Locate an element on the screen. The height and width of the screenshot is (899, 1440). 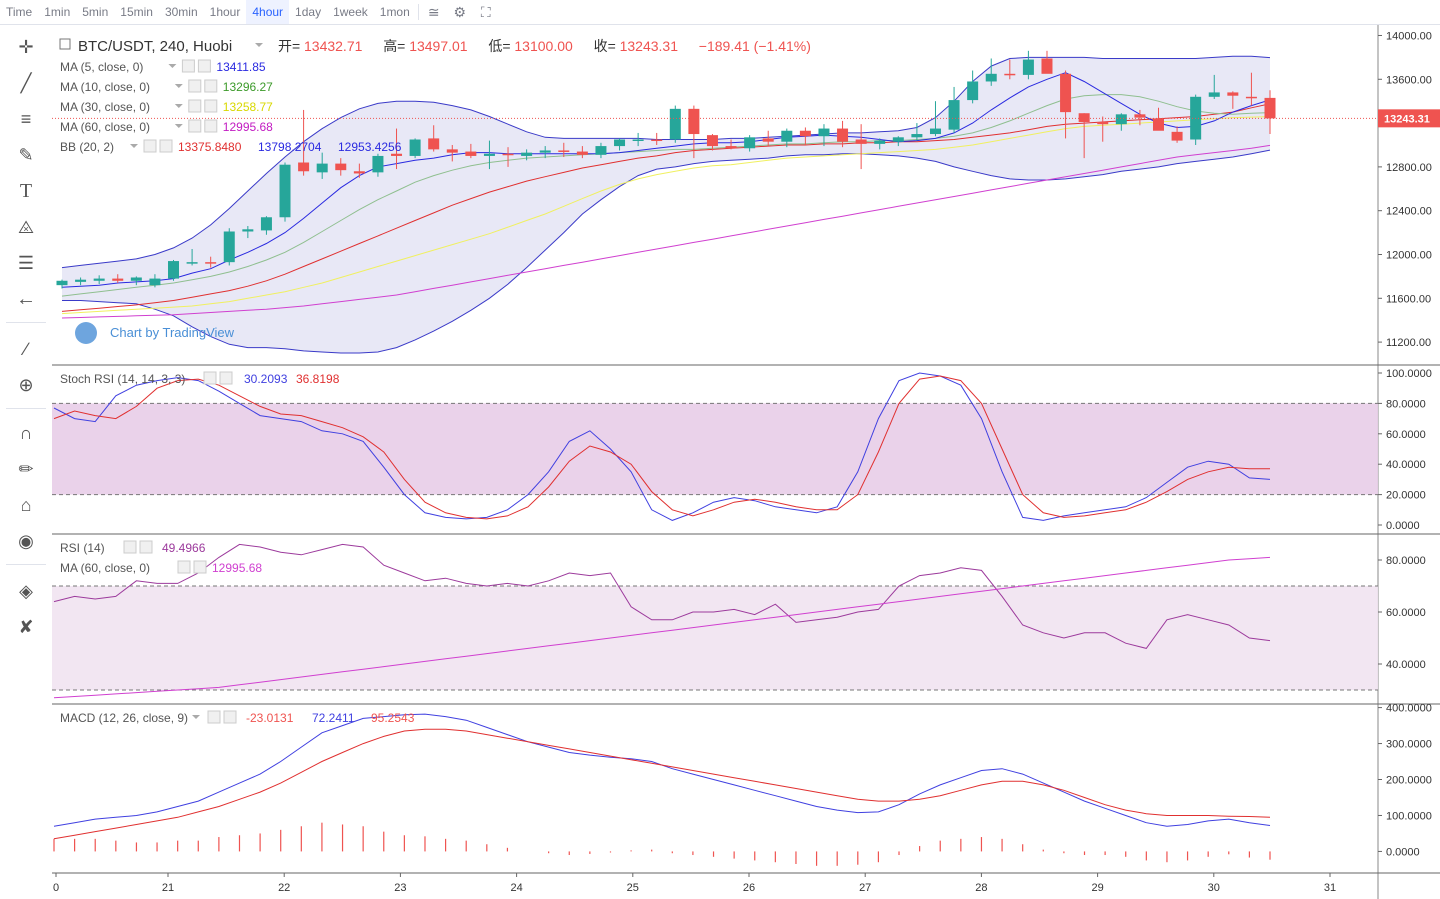
rsi-ma-line is located at coordinates (662, 627).